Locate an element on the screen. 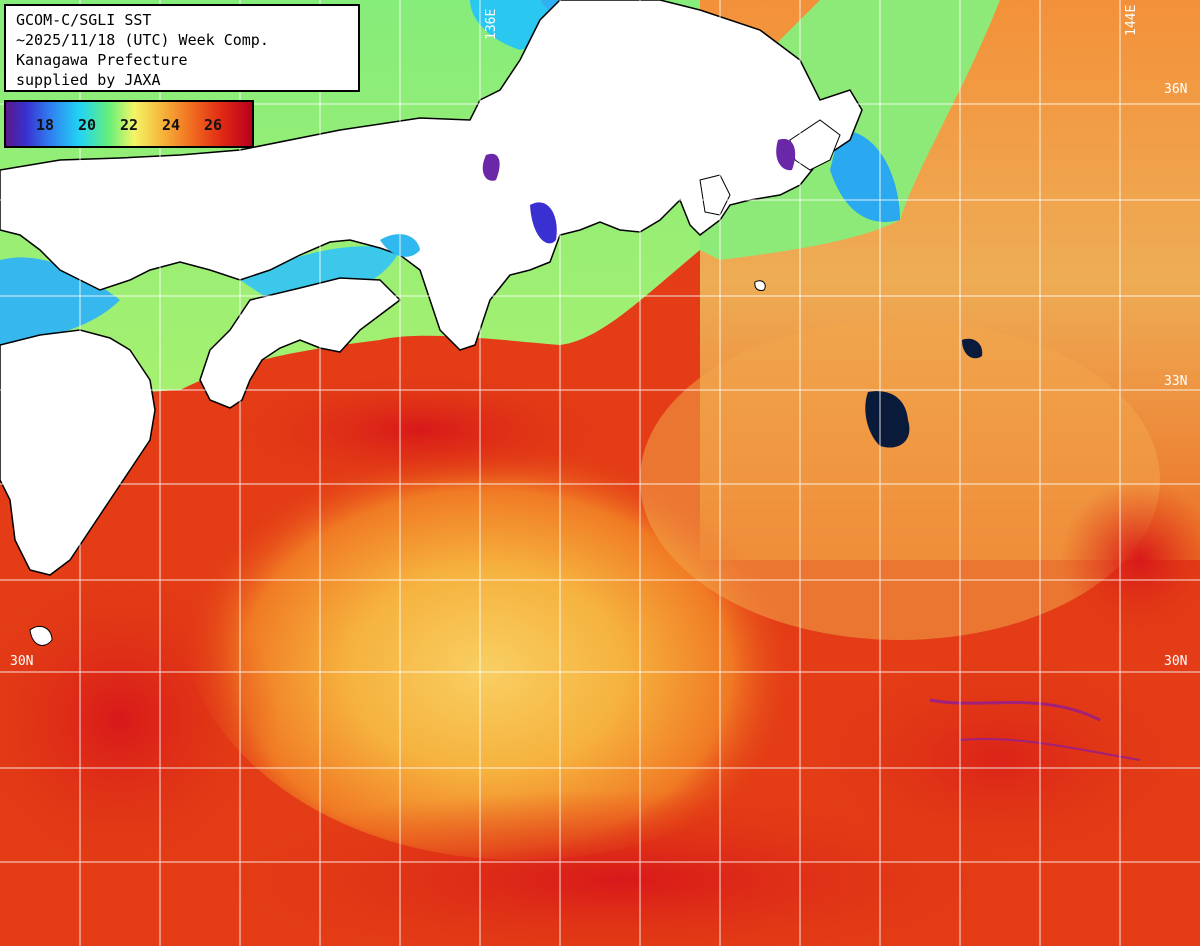 This screenshot has height=946, width=1200. lon-label-144e: 144E is located at coordinates (1131, 20).